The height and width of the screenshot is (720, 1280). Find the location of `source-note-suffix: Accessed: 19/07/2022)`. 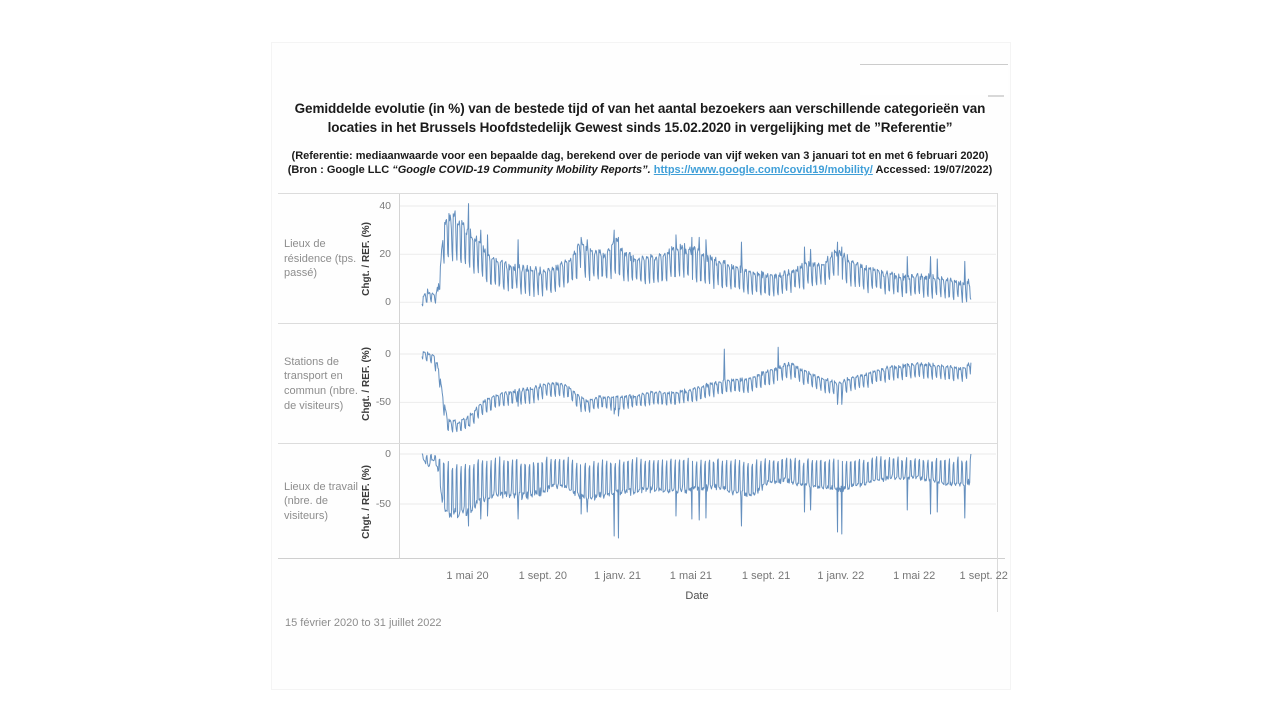

source-note-suffix: Accessed: 19/07/2022) is located at coordinates (932, 170).